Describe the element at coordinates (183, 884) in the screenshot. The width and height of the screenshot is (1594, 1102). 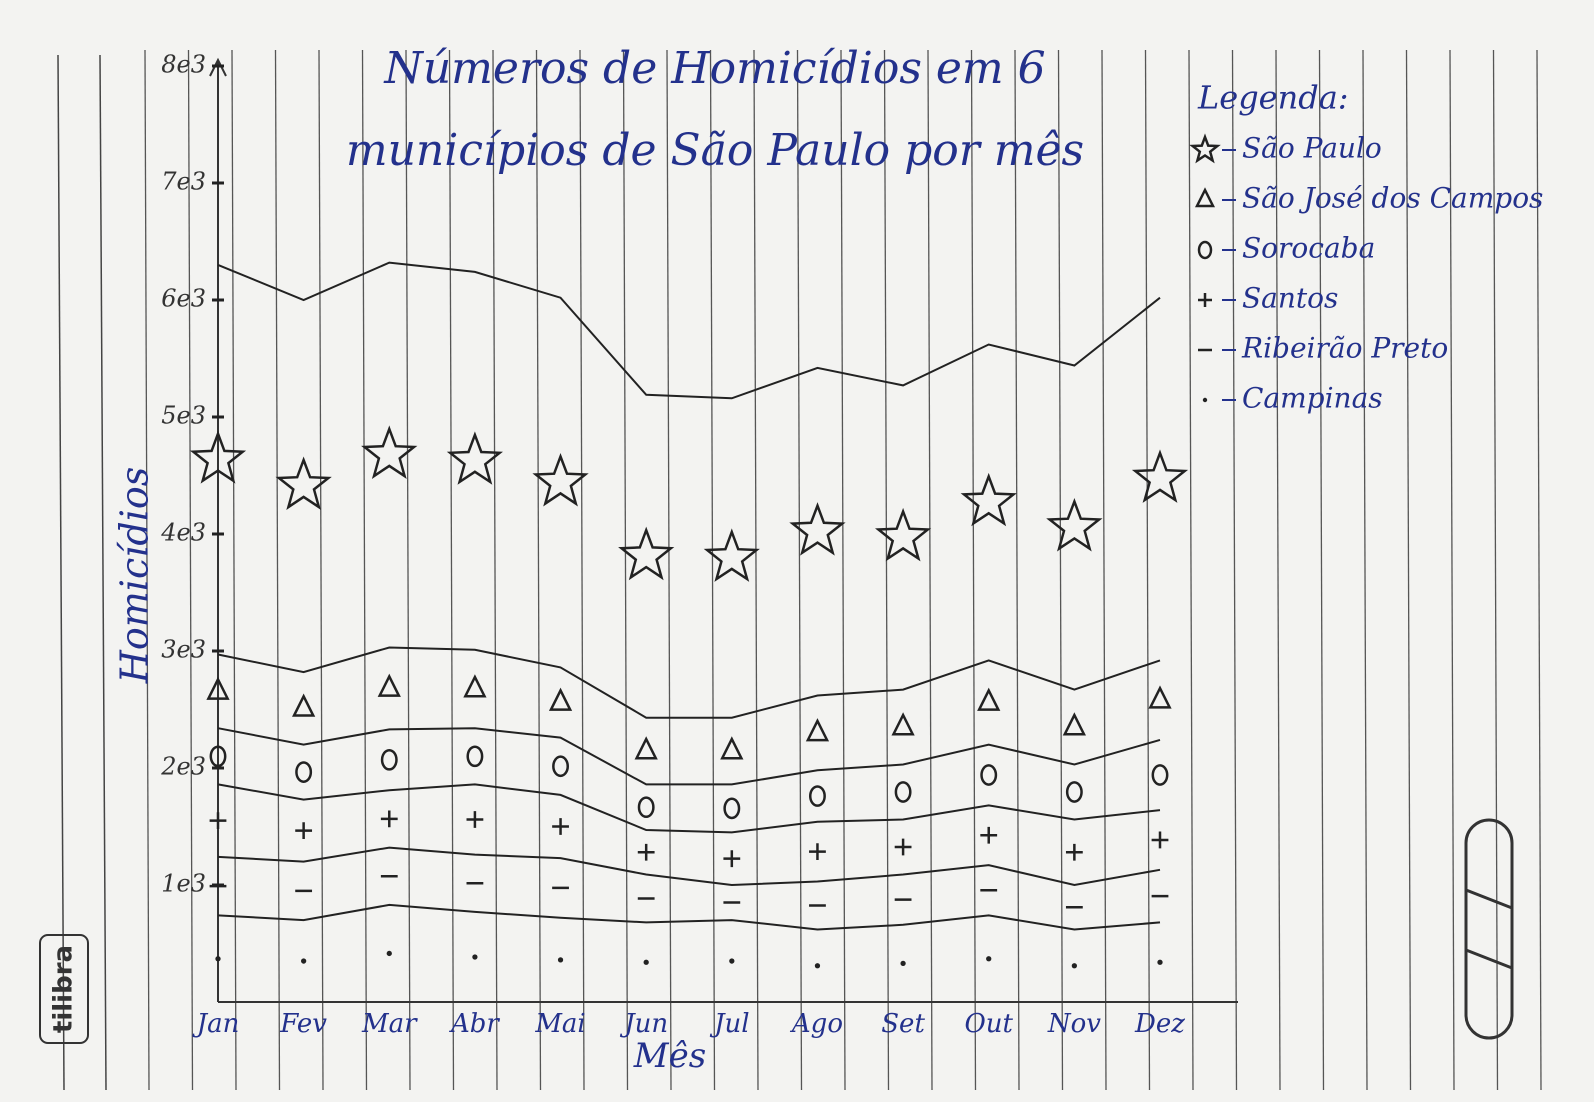
I see `y-tick-label: 1e3` at that location.